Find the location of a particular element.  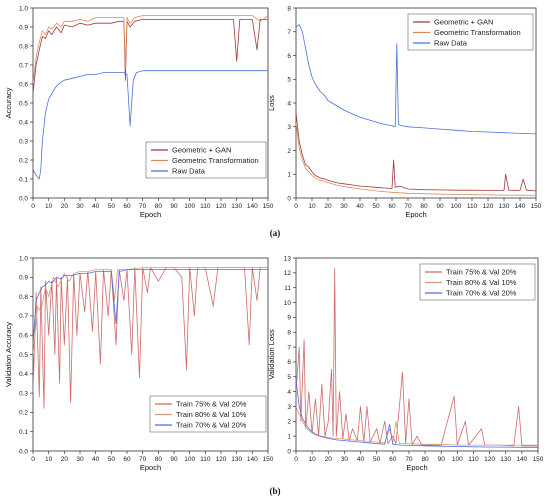

caption-b: (b) is located at coordinates (275, 491).